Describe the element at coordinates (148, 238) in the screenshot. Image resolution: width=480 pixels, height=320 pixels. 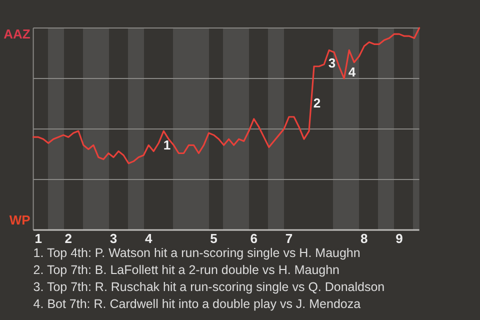
I see `x-tick-label: 4` at that location.